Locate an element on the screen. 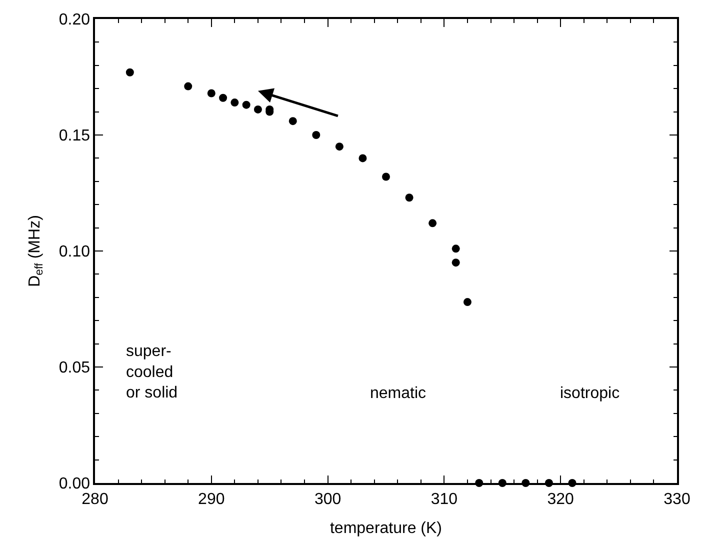 The image size is (702, 546). x-tick-label: 310 is located at coordinates (444, 499).